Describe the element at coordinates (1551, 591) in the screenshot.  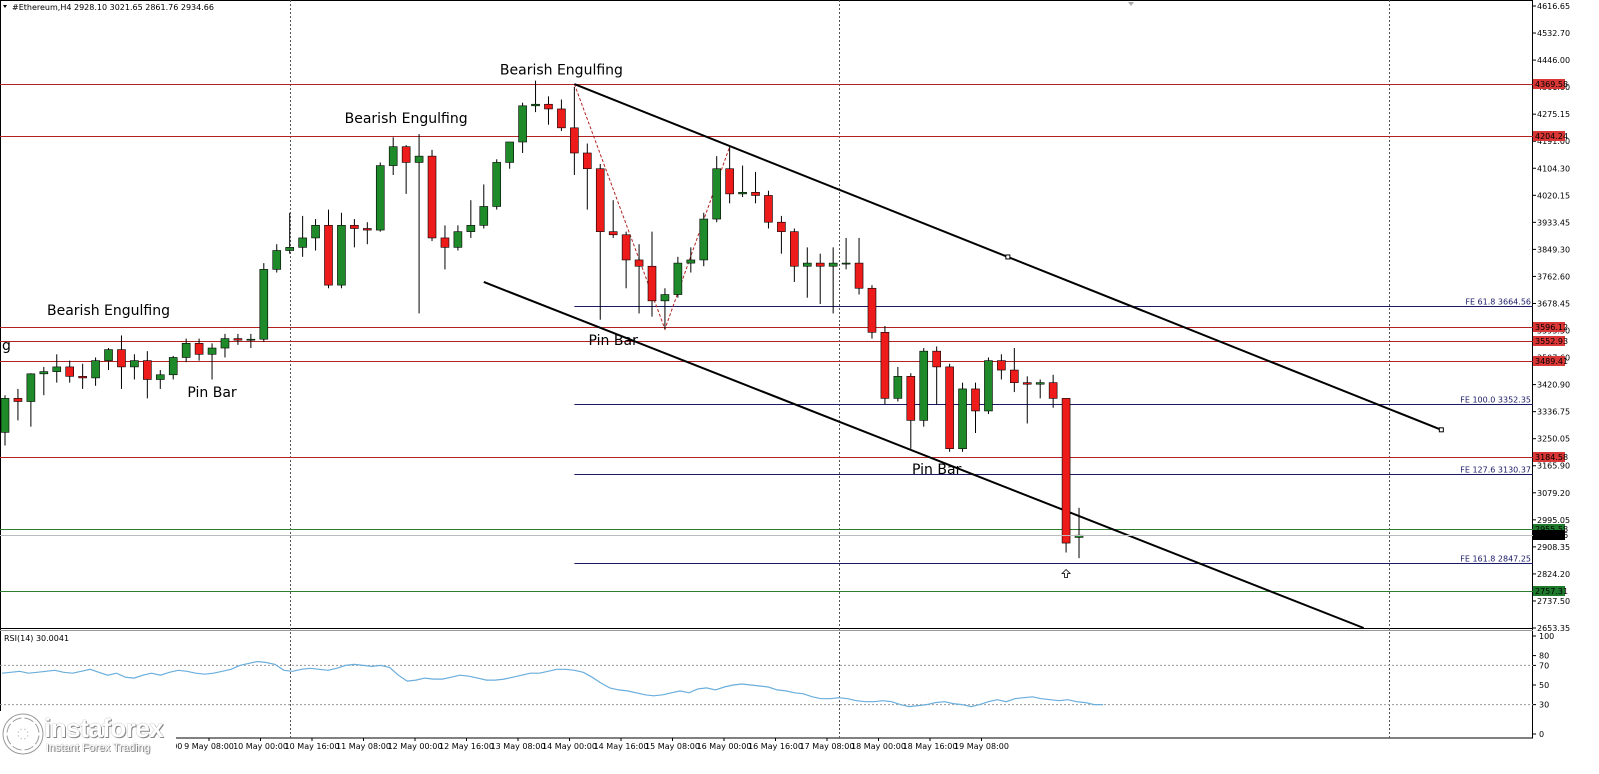
I see `price-level-badge-label: 2757.31` at that location.